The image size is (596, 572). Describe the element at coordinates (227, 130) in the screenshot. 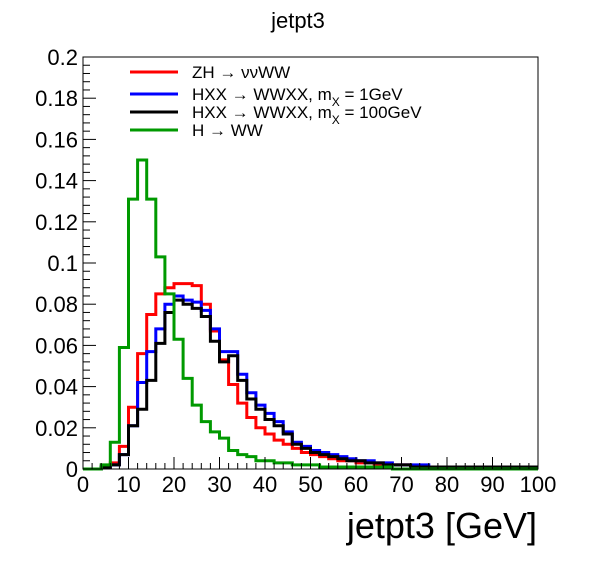

I see `legend-entry-3: H → WW` at that location.